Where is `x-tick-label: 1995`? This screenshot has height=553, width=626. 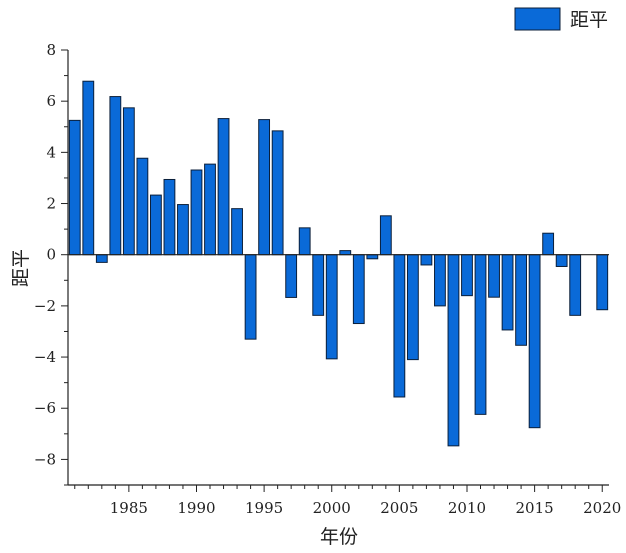
x-tick-label: 1995 is located at coordinates (264, 508).